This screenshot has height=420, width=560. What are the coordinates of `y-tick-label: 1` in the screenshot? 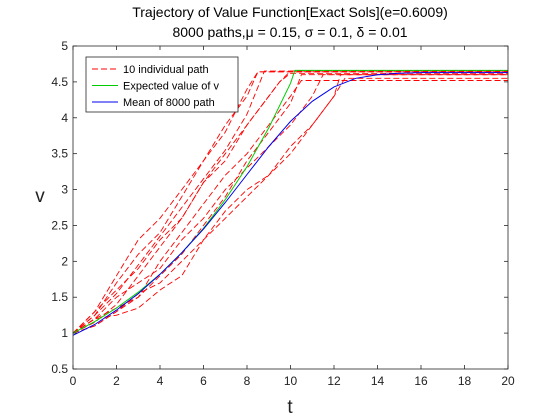 It's located at (64, 333).